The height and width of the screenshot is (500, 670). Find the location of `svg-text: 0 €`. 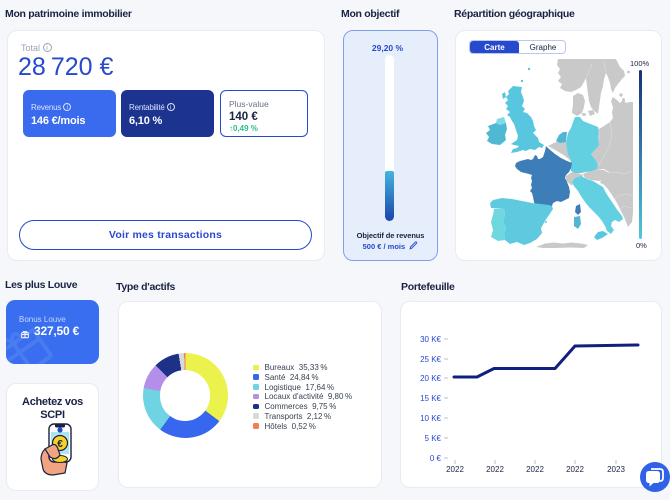

svg-text: 0 € is located at coordinates (436, 458).